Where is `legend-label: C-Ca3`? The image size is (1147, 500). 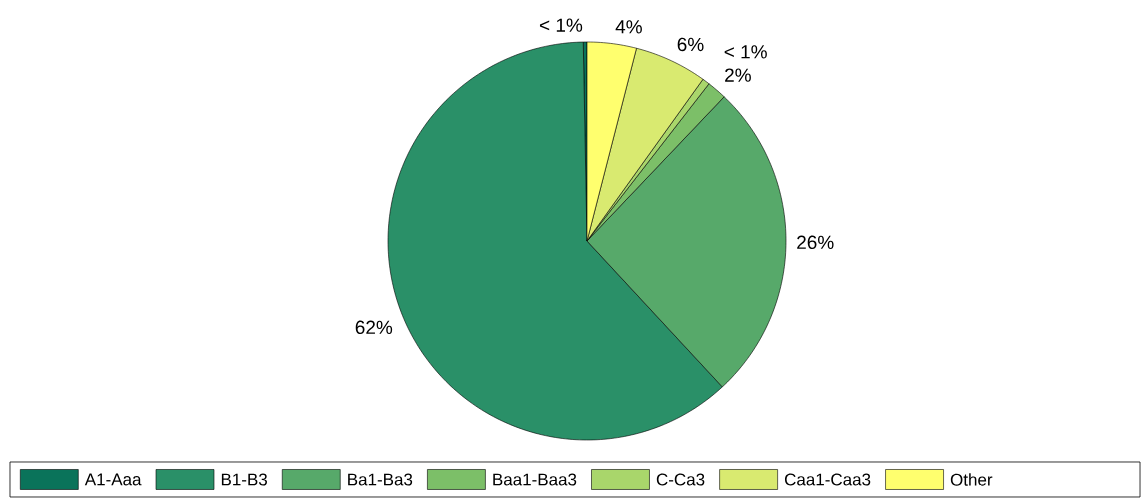 legend-label: C-Ca3 is located at coordinates (680, 479).